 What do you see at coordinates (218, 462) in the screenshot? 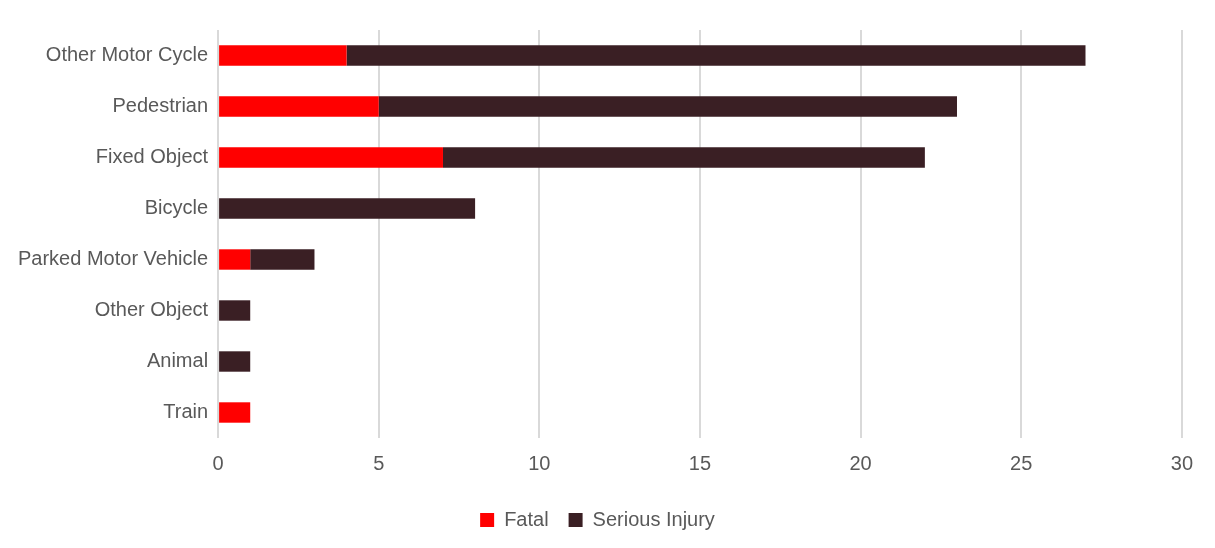
I see `x-tick-label: 0` at bounding box center [218, 462].